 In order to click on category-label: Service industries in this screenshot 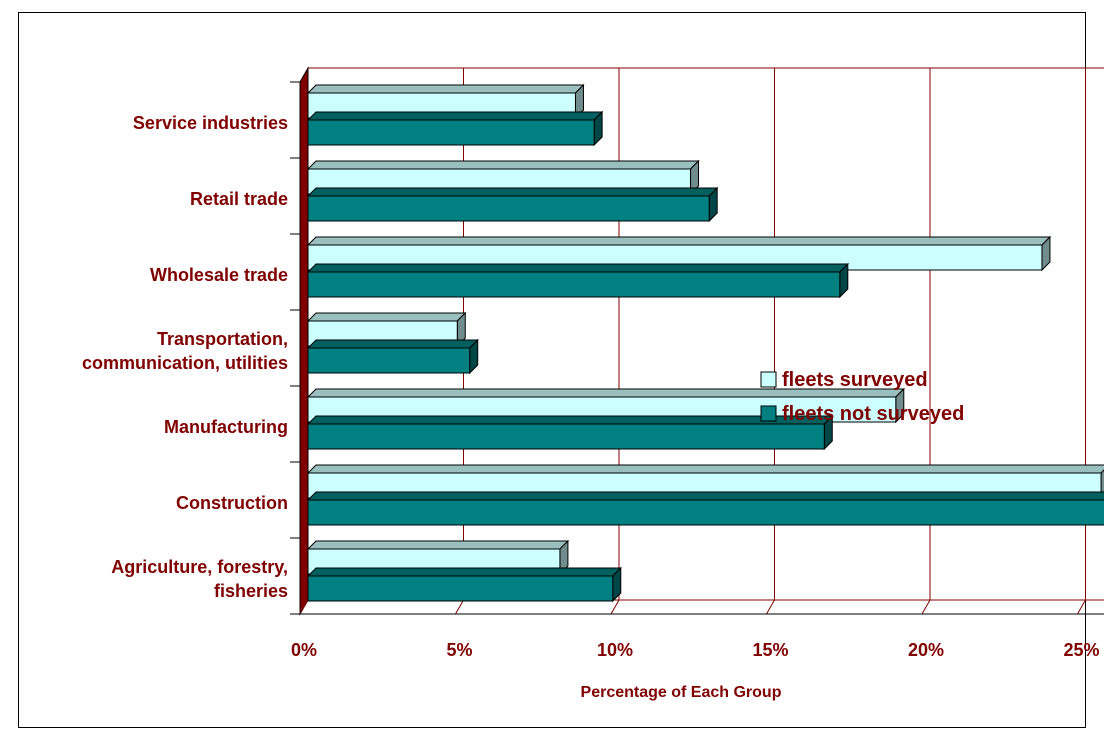, I will do `click(210, 123)`.